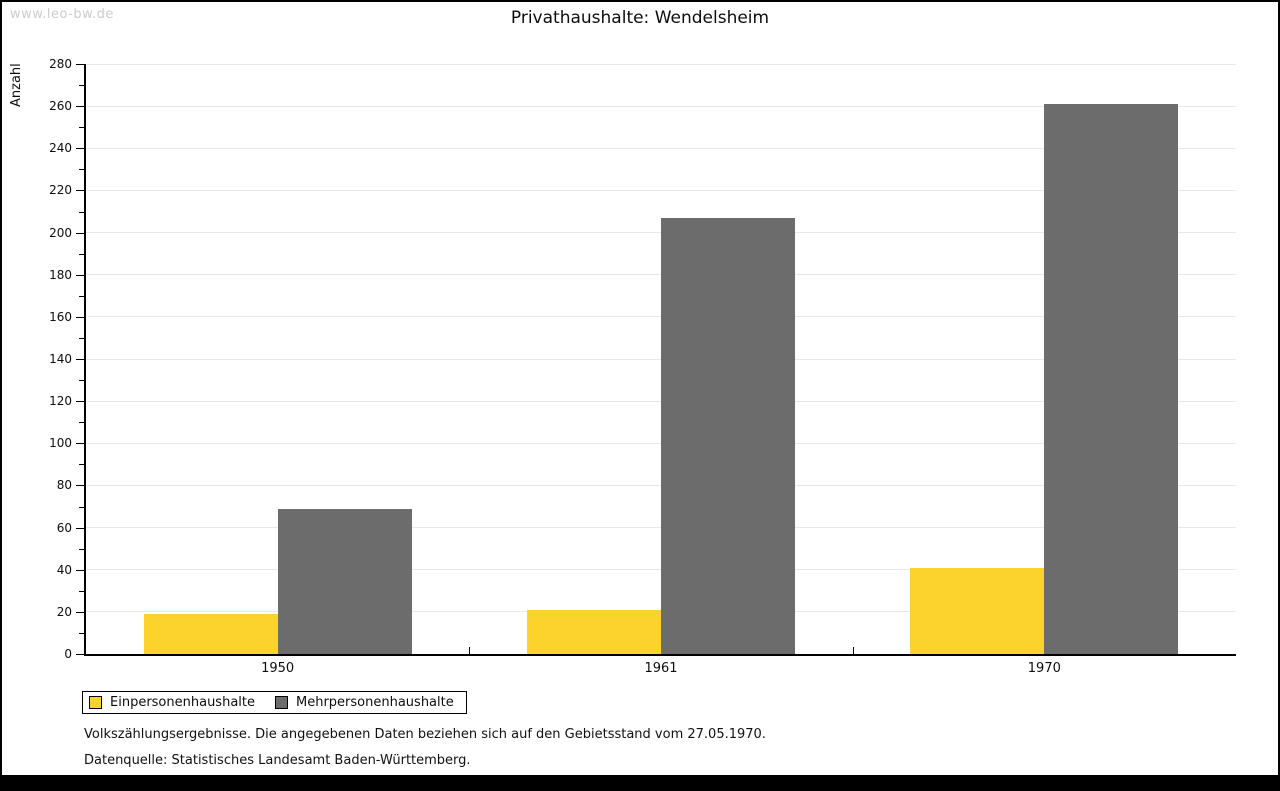  What do you see at coordinates (60, 316) in the screenshot?
I see `y-tick-label-160: 160` at bounding box center [60, 316].